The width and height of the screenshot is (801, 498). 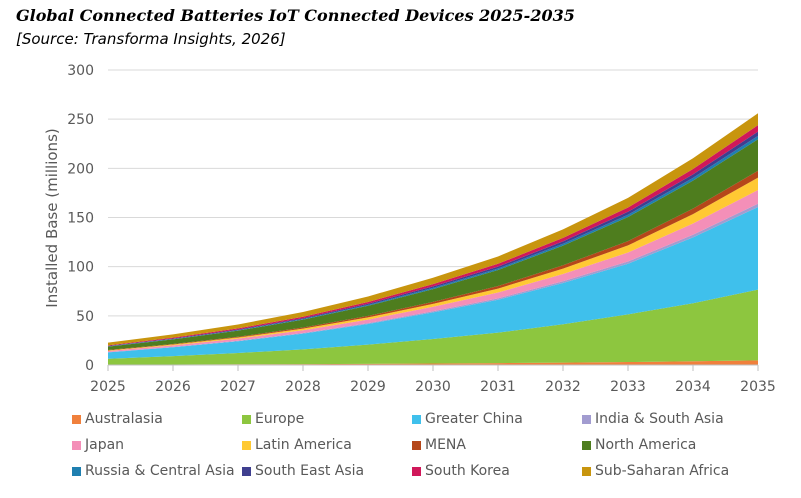 I want to click on y-axis-label: Installed Base (millions), so click(x=52, y=217).